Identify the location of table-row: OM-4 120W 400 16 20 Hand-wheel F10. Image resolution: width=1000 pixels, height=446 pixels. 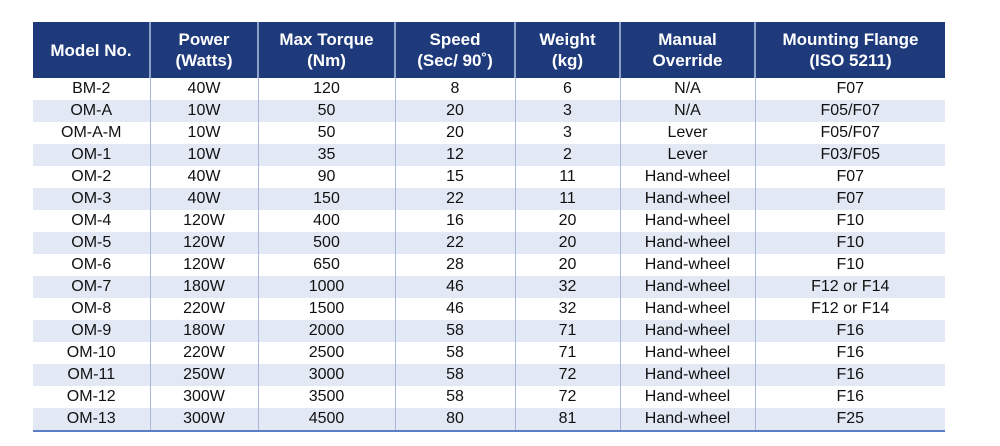
(489, 221).